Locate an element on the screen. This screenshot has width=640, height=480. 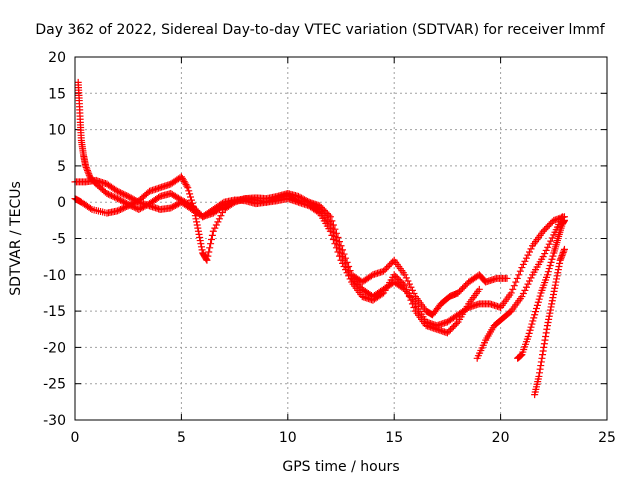
x-tick-label: 10 is located at coordinates (288, 438).